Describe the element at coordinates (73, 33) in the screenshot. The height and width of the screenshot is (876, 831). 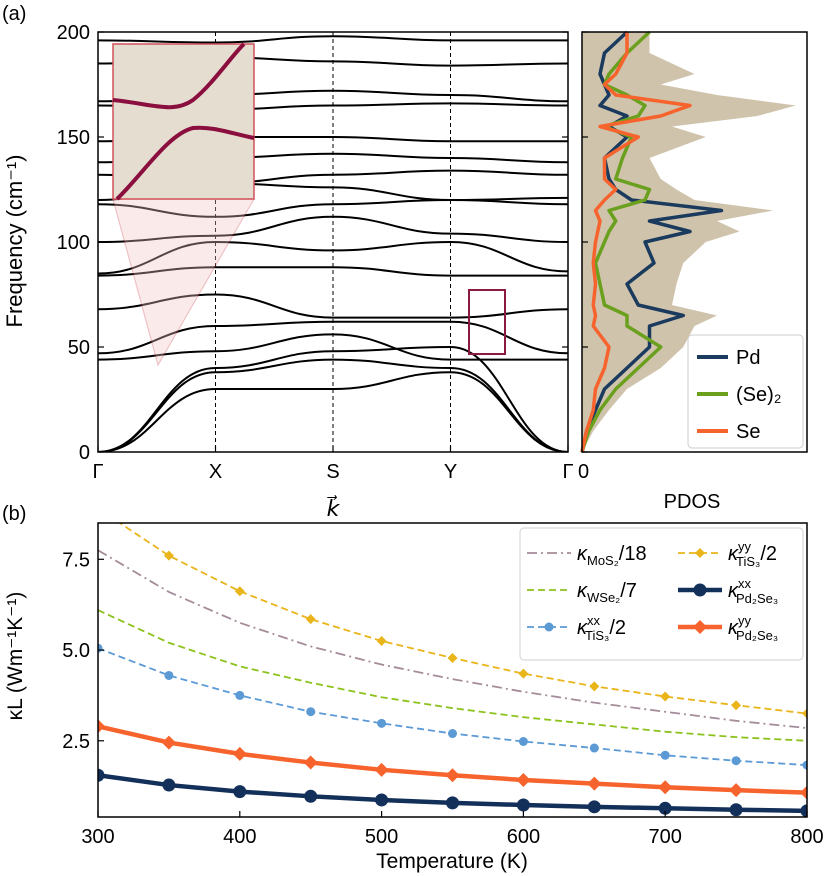
I see `frequency-tick-label: 200` at that location.